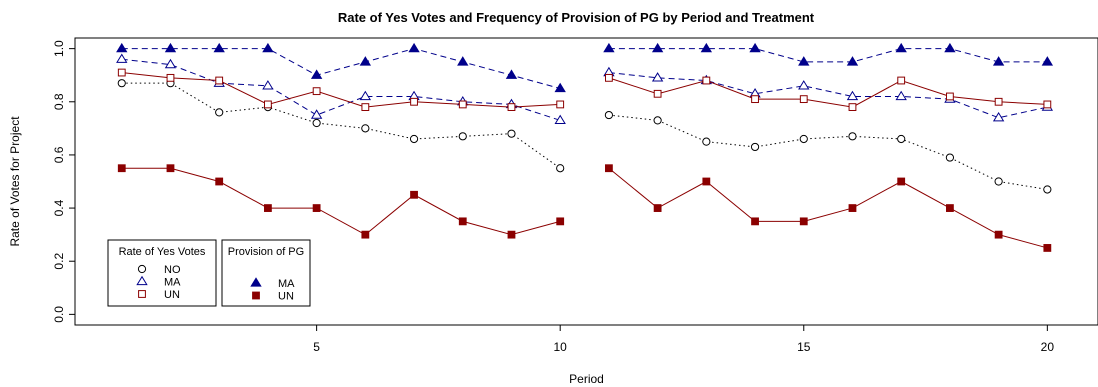  I want to click on x-axis-label: Period, so click(586, 379).